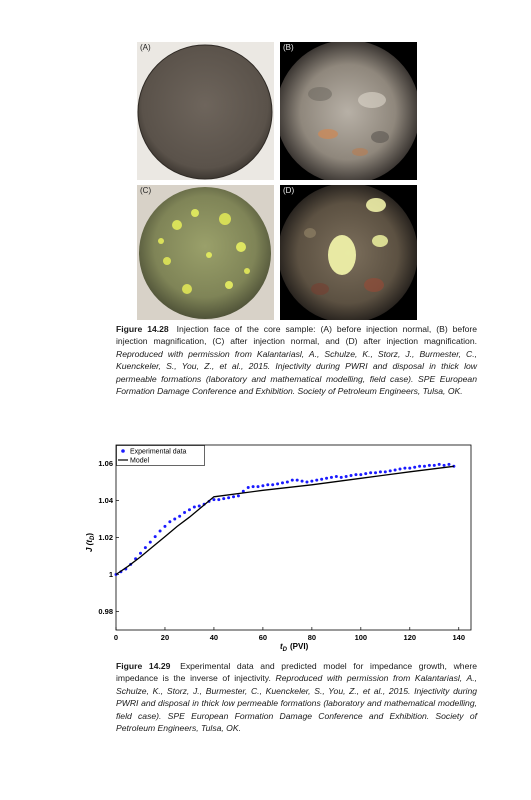 Image resolution: width=531 pixels, height=800 pixels. Describe the element at coordinates (90, 542) in the screenshot. I see `y-axis-label: J (tD)` at that location.